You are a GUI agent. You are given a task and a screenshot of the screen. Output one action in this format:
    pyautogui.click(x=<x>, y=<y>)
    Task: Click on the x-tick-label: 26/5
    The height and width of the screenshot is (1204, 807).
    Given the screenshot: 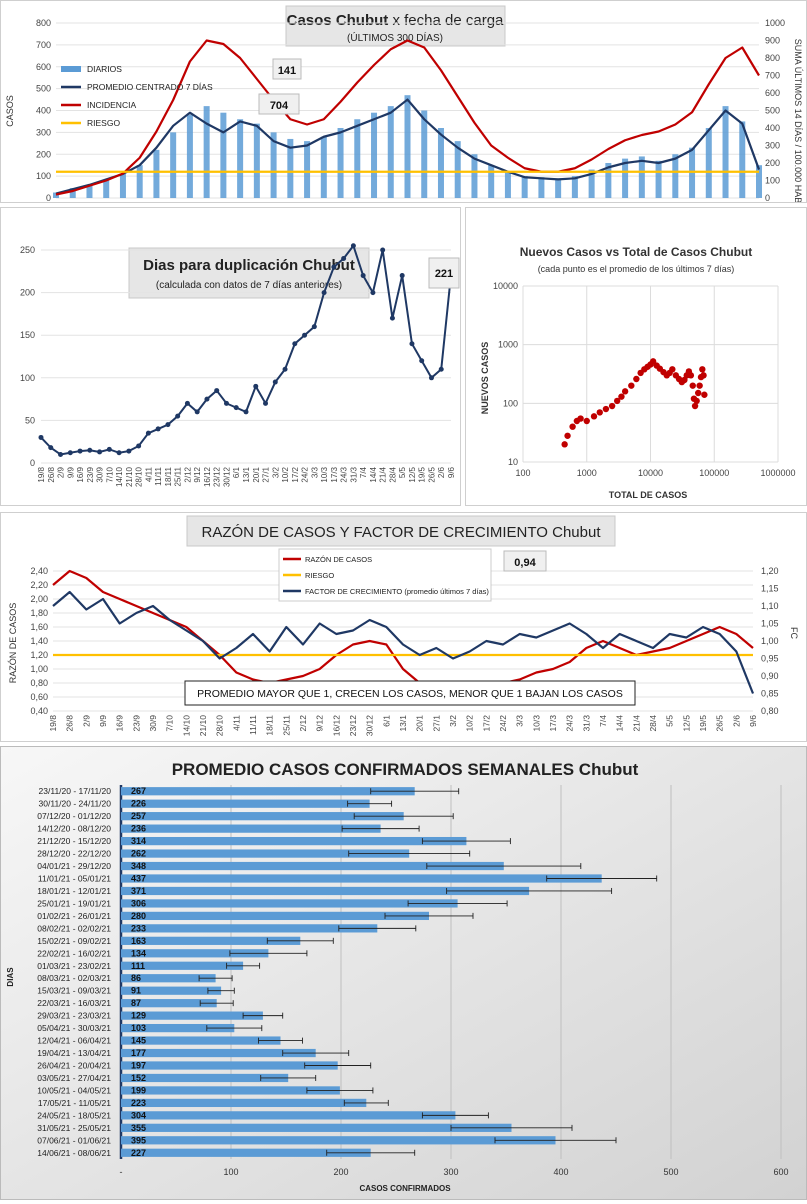 What is the action you would take?
    pyautogui.click(x=720, y=723)
    